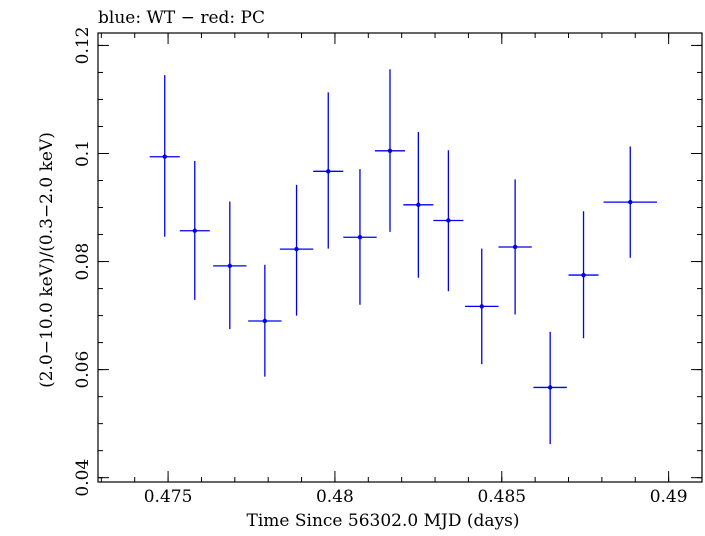 The image size is (705, 536). What do you see at coordinates (83, 153) in the screenshot?
I see `y-tick-label: 0.1` at bounding box center [83, 153].